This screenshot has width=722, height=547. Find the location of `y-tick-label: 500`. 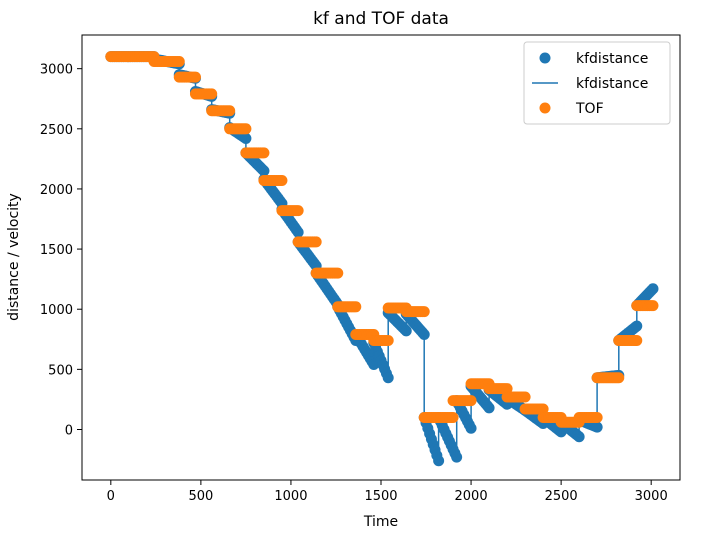

y-tick-label: 500 is located at coordinates (60, 370).